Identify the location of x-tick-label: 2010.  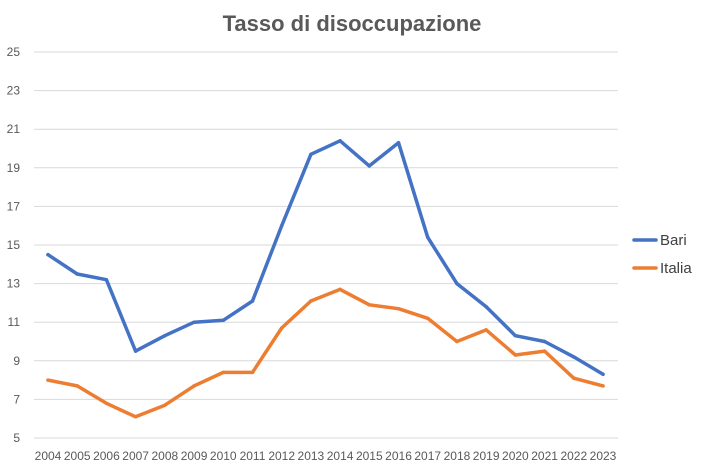
(223, 456).